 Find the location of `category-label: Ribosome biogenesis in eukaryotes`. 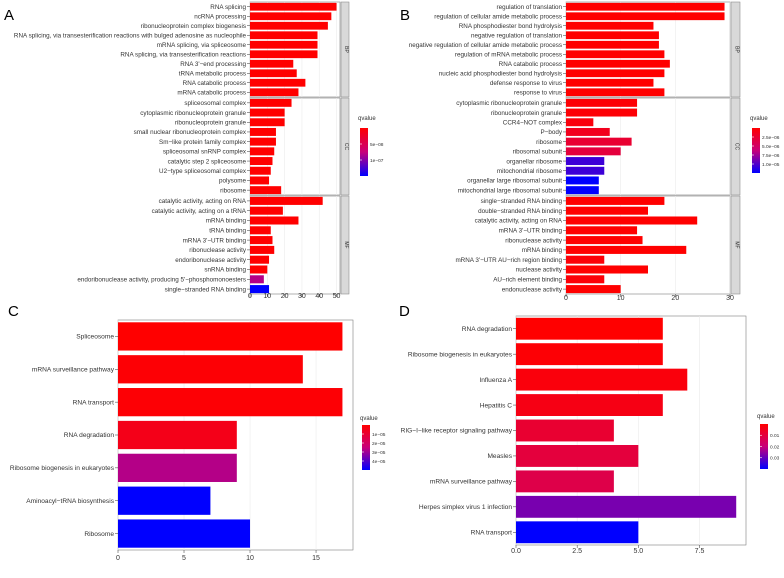

category-label: Ribosome biogenesis in eukaryotes is located at coordinates (62, 468).